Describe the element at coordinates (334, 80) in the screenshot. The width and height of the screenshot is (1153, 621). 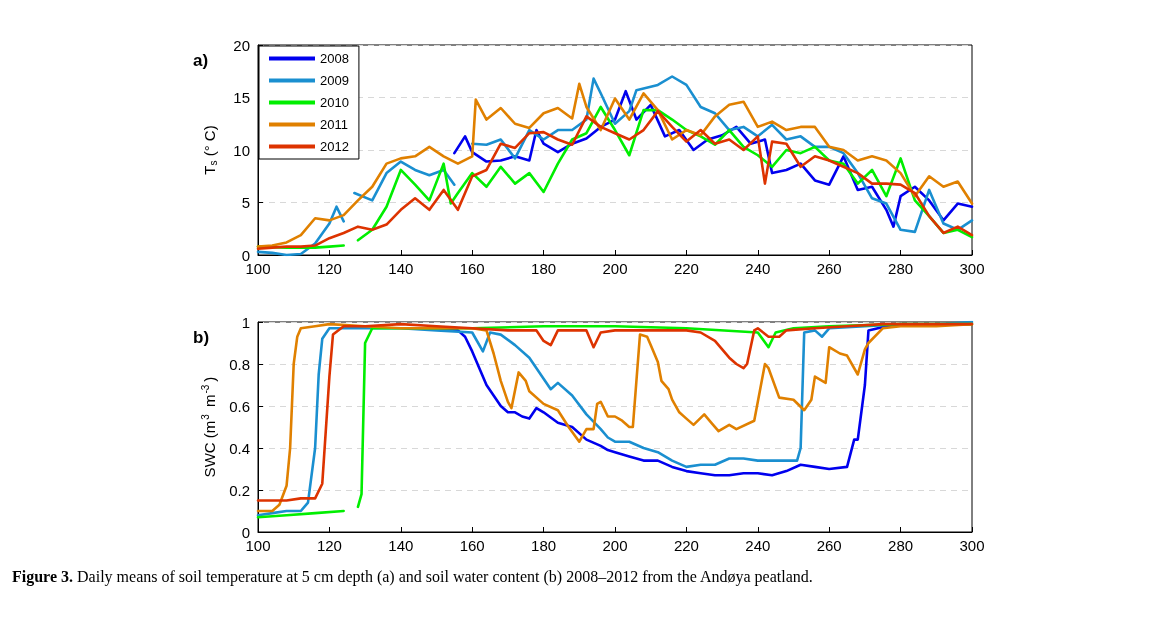
I see `legend-label: 2009` at that location.